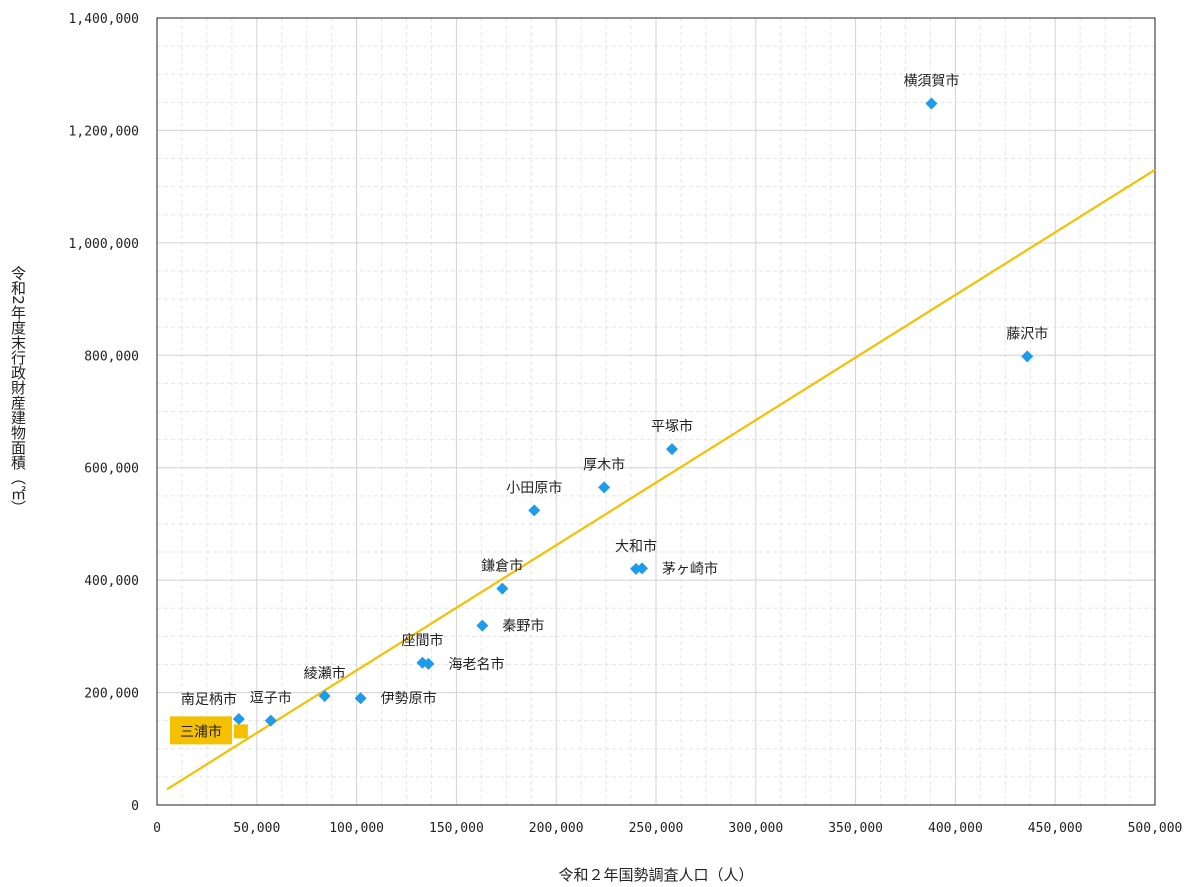 The width and height of the screenshot is (1186, 887). What do you see at coordinates (955, 828) in the screenshot?
I see `x-tick-label: 400,000` at bounding box center [955, 828].